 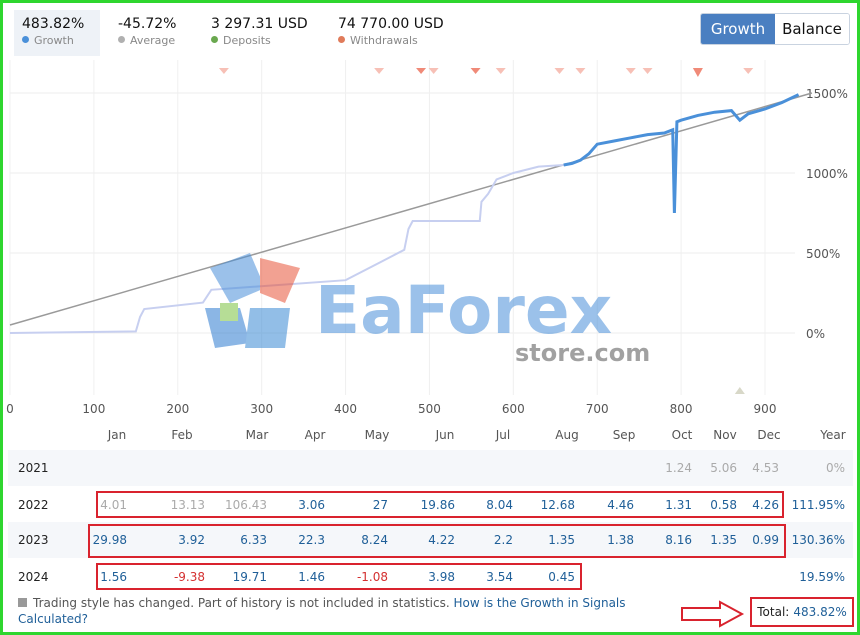 I want to click on growth-dot-icon, so click(x=25, y=39).